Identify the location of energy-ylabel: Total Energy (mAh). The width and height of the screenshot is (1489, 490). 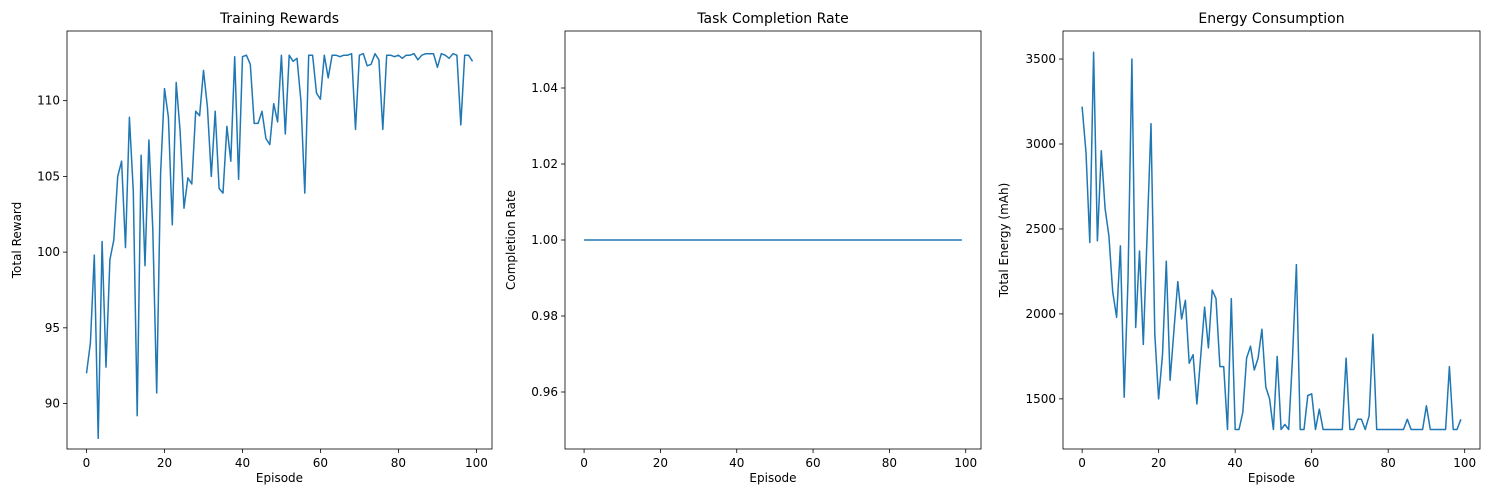
(1004, 241).